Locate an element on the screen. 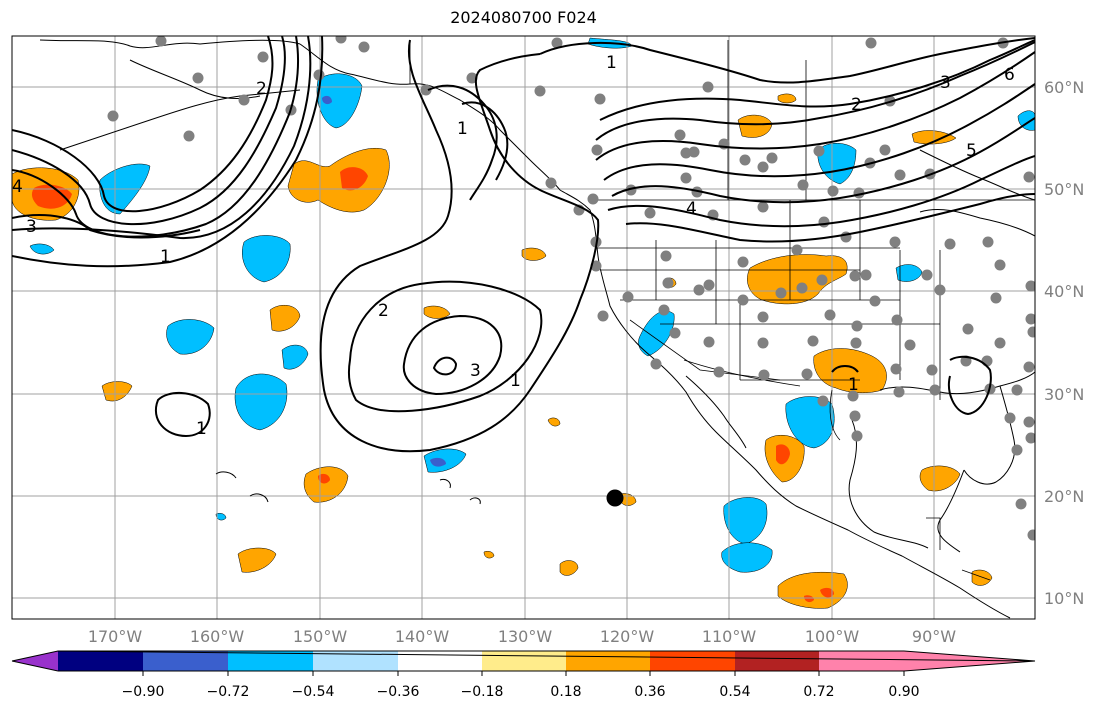  storm-marker is located at coordinates (615, 498).